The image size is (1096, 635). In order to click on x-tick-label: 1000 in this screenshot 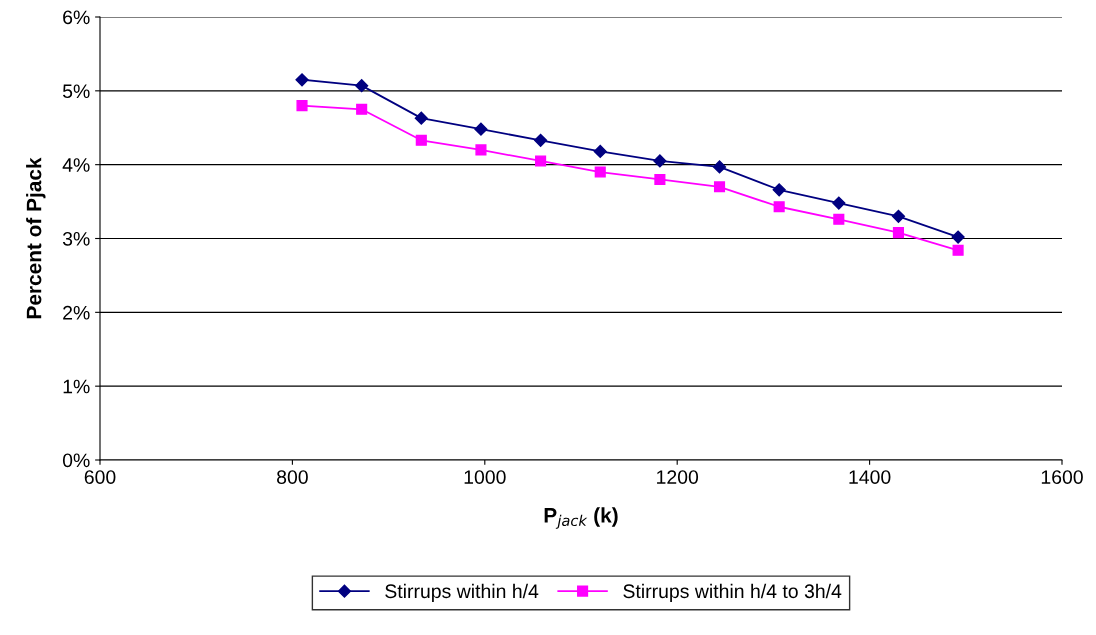, I will do `click(485, 477)`.